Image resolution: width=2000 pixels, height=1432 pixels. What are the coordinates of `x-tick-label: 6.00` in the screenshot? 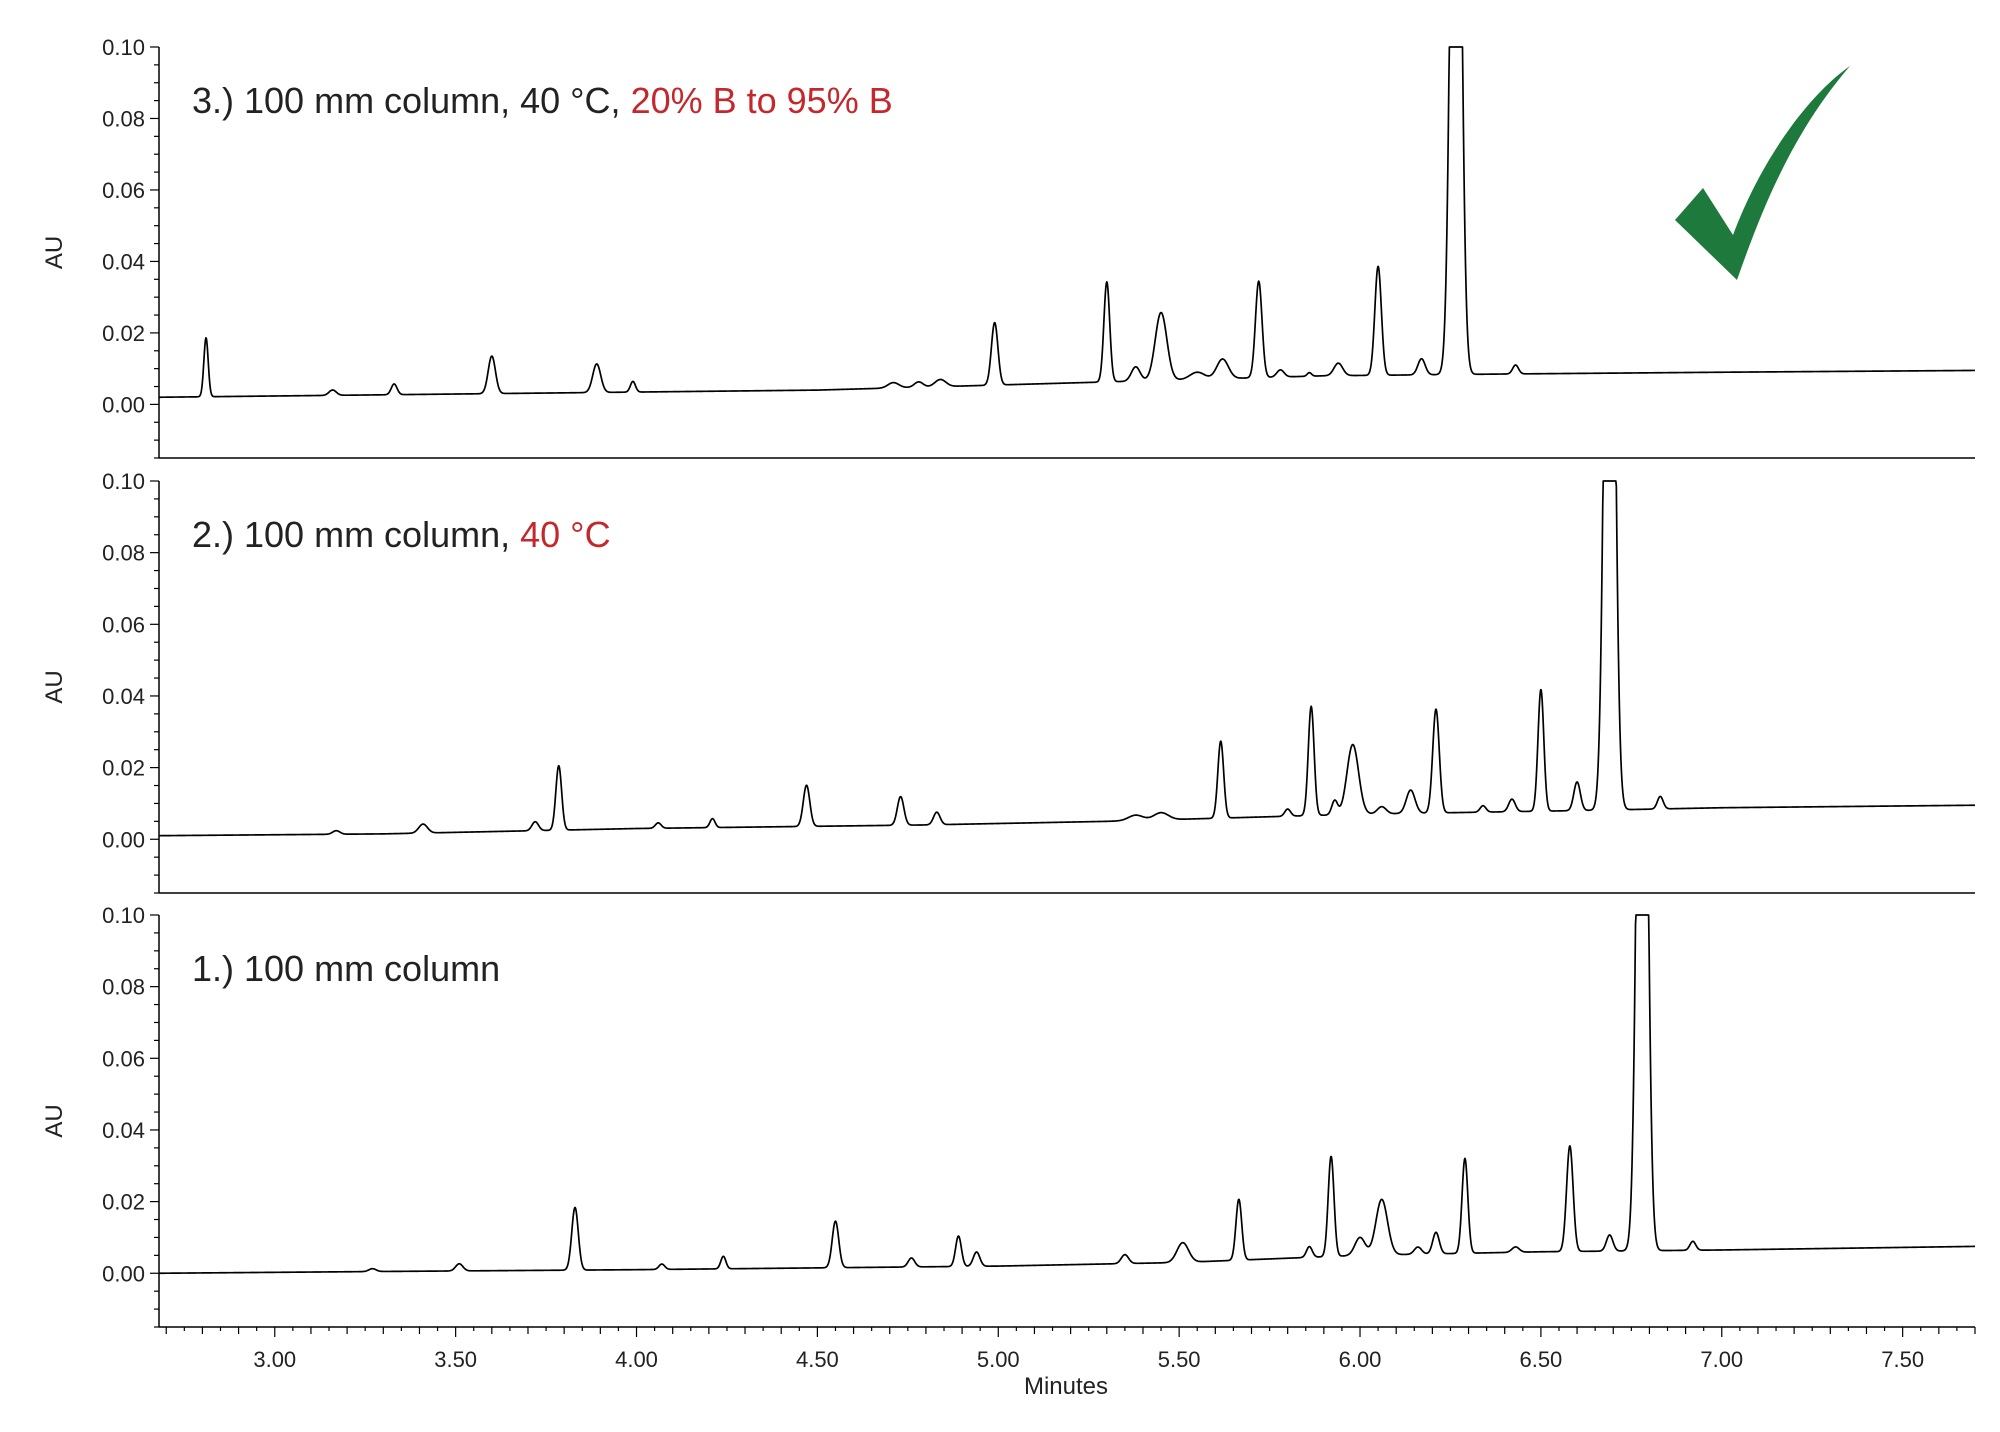 It's located at (1360, 1359).